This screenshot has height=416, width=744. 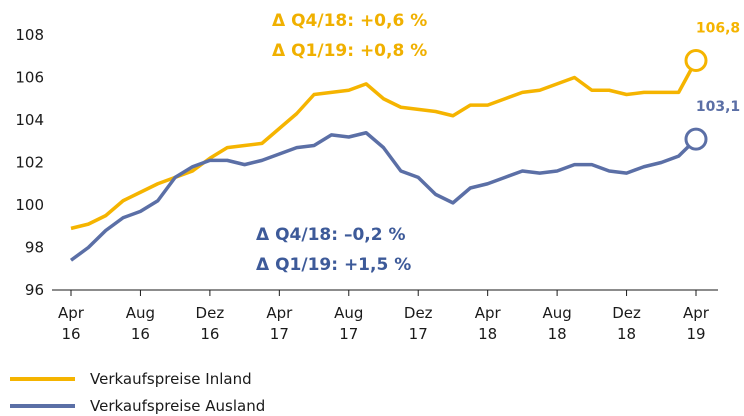 What do you see at coordinates (140, 323) in the screenshot?
I see `x-tick-label: Aug 16` at bounding box center [140, 323].